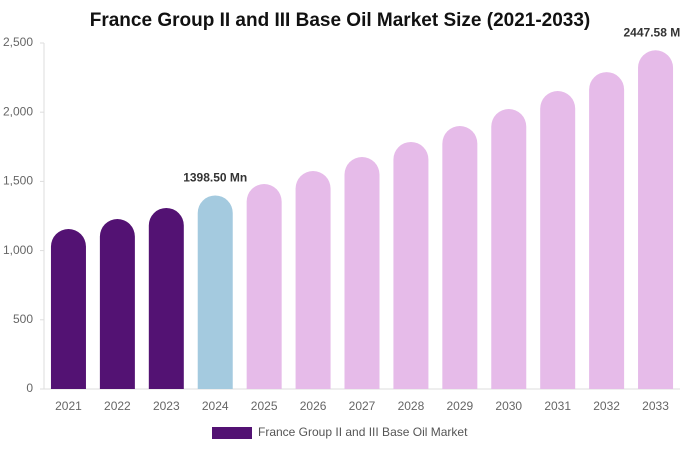  What do you see at coordinates (363, 432) in the screenshot?
I see `legend-label: France Group II and III Base Oil Market` at bounding box center [363, 432].